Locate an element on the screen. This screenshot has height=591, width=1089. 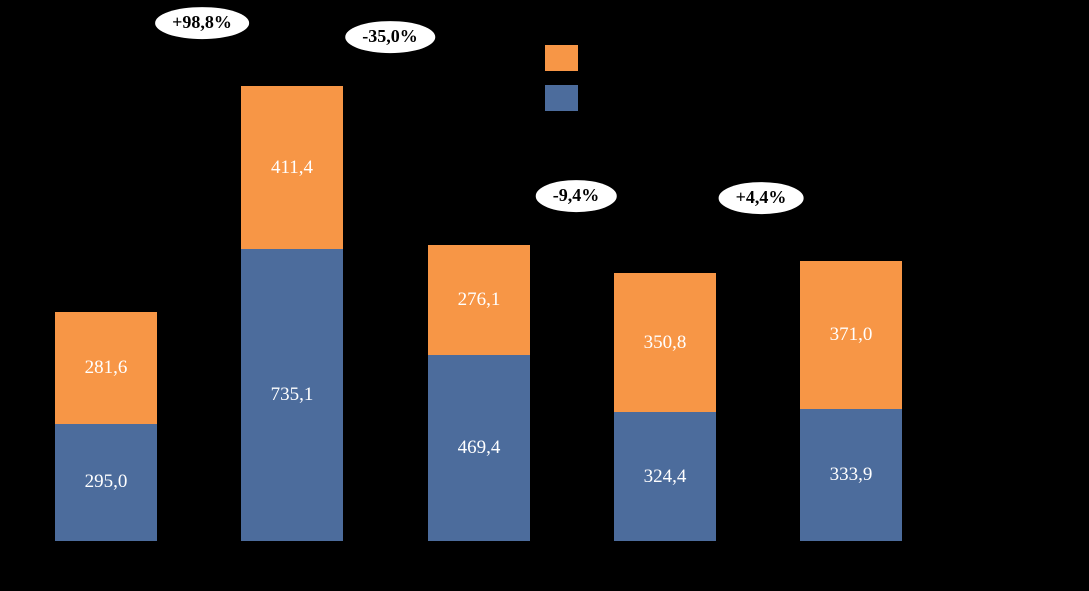
bar-value-label: 276,1 is located at coordinates (479, 299).